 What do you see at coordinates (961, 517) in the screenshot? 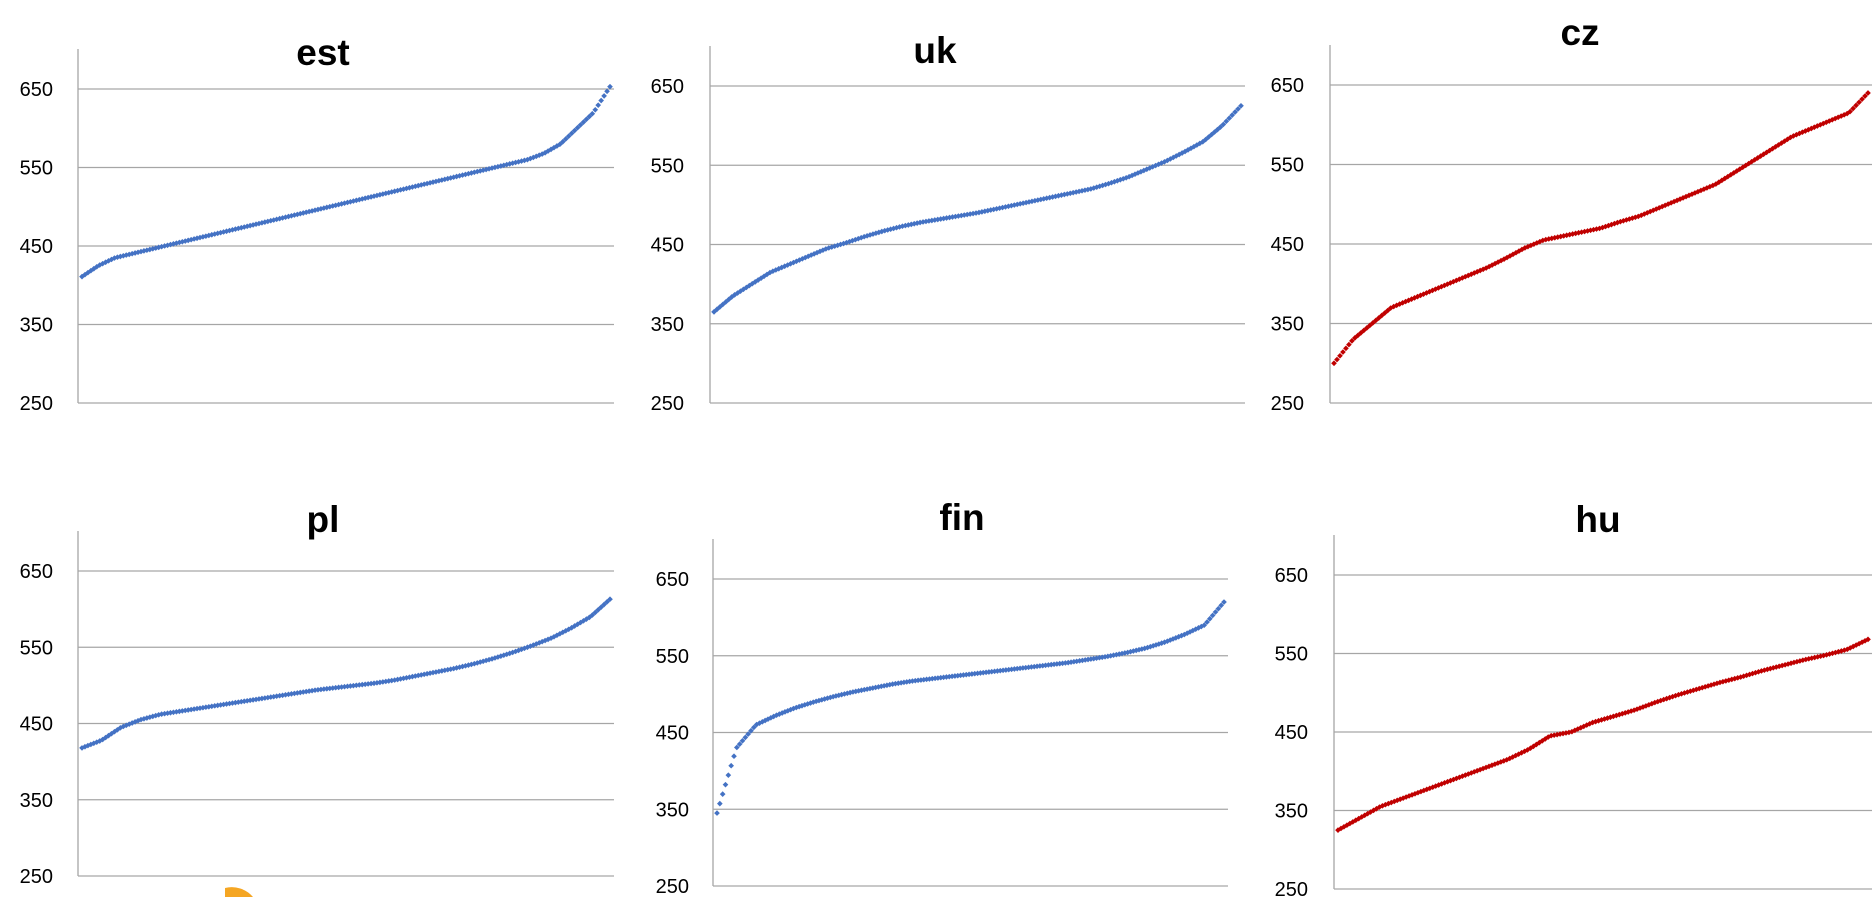
I see `chart-title: fin` at bounding box center [961, 517].